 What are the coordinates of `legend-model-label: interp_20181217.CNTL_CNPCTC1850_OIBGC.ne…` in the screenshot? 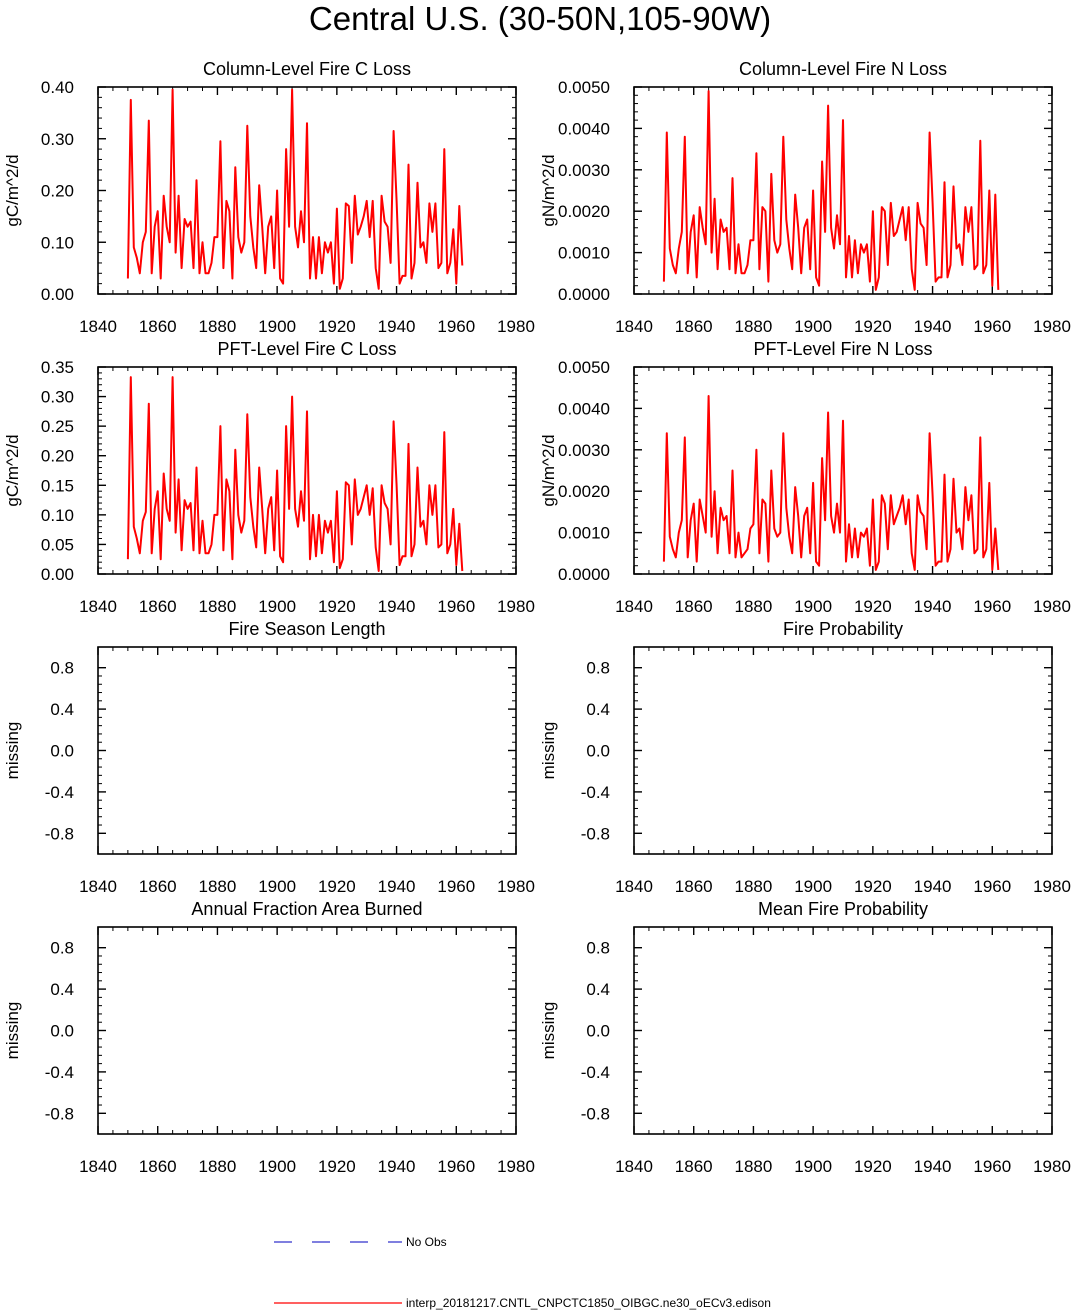 It's located at (588, 1303).